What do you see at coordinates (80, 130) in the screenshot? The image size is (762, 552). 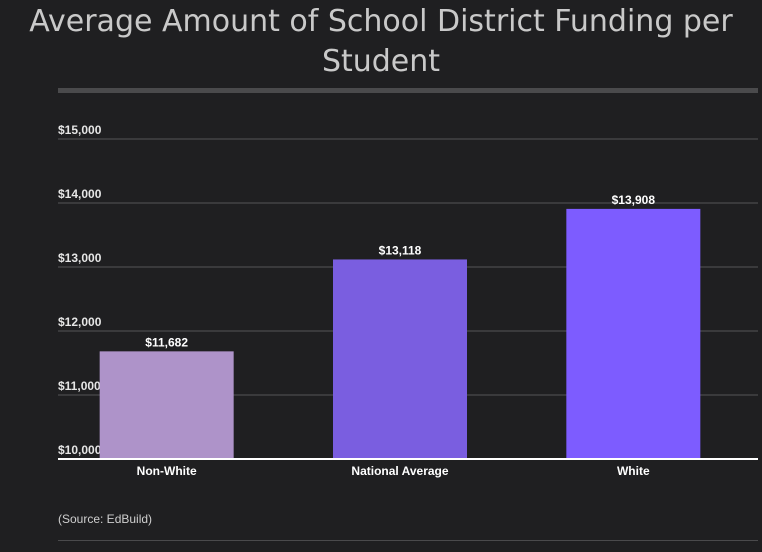 I see `y-tick-label: $15,000` at bounding box center [80, 130].